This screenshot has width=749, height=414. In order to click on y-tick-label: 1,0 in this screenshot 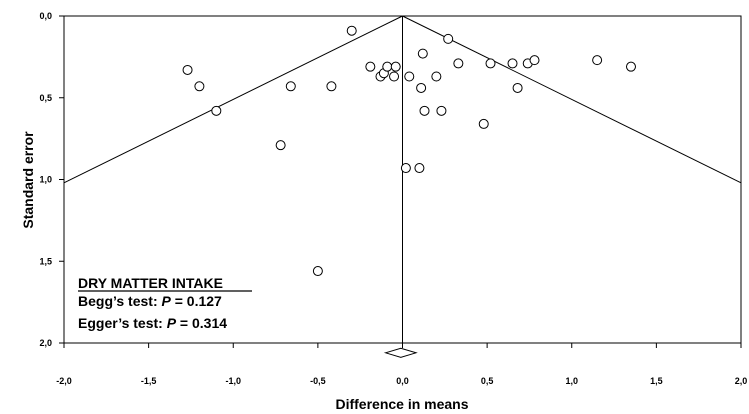, I will do `click(45, 180)`.